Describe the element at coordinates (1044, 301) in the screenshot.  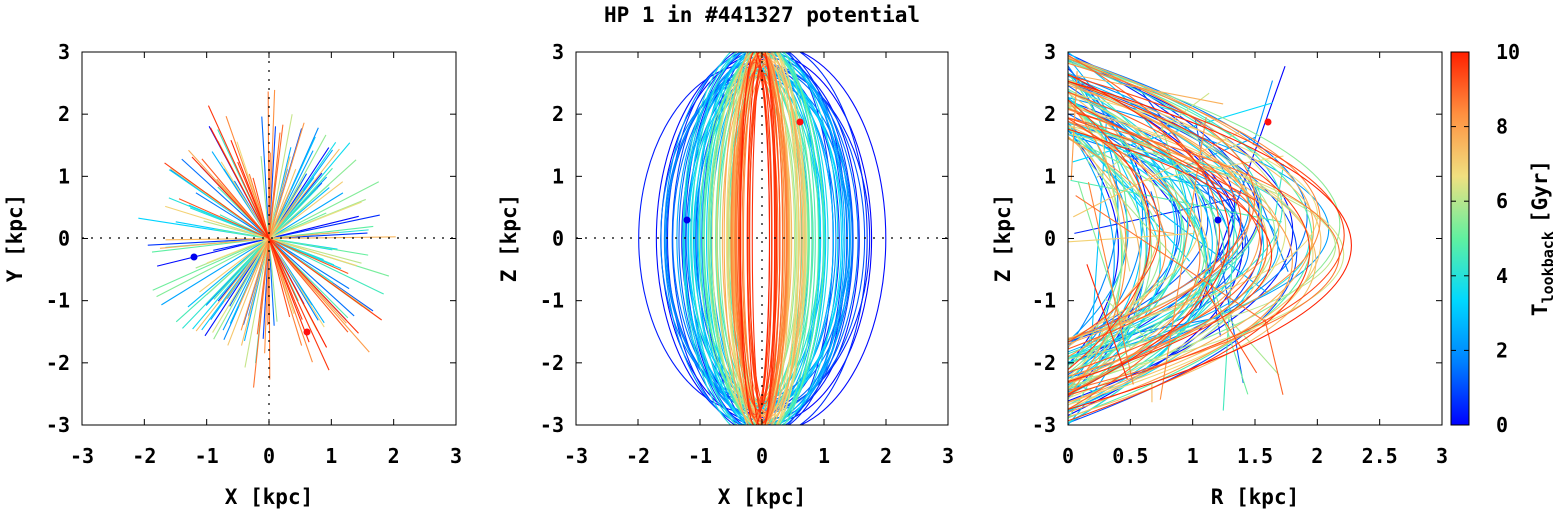
I see `ytick-label: -1` at that location.